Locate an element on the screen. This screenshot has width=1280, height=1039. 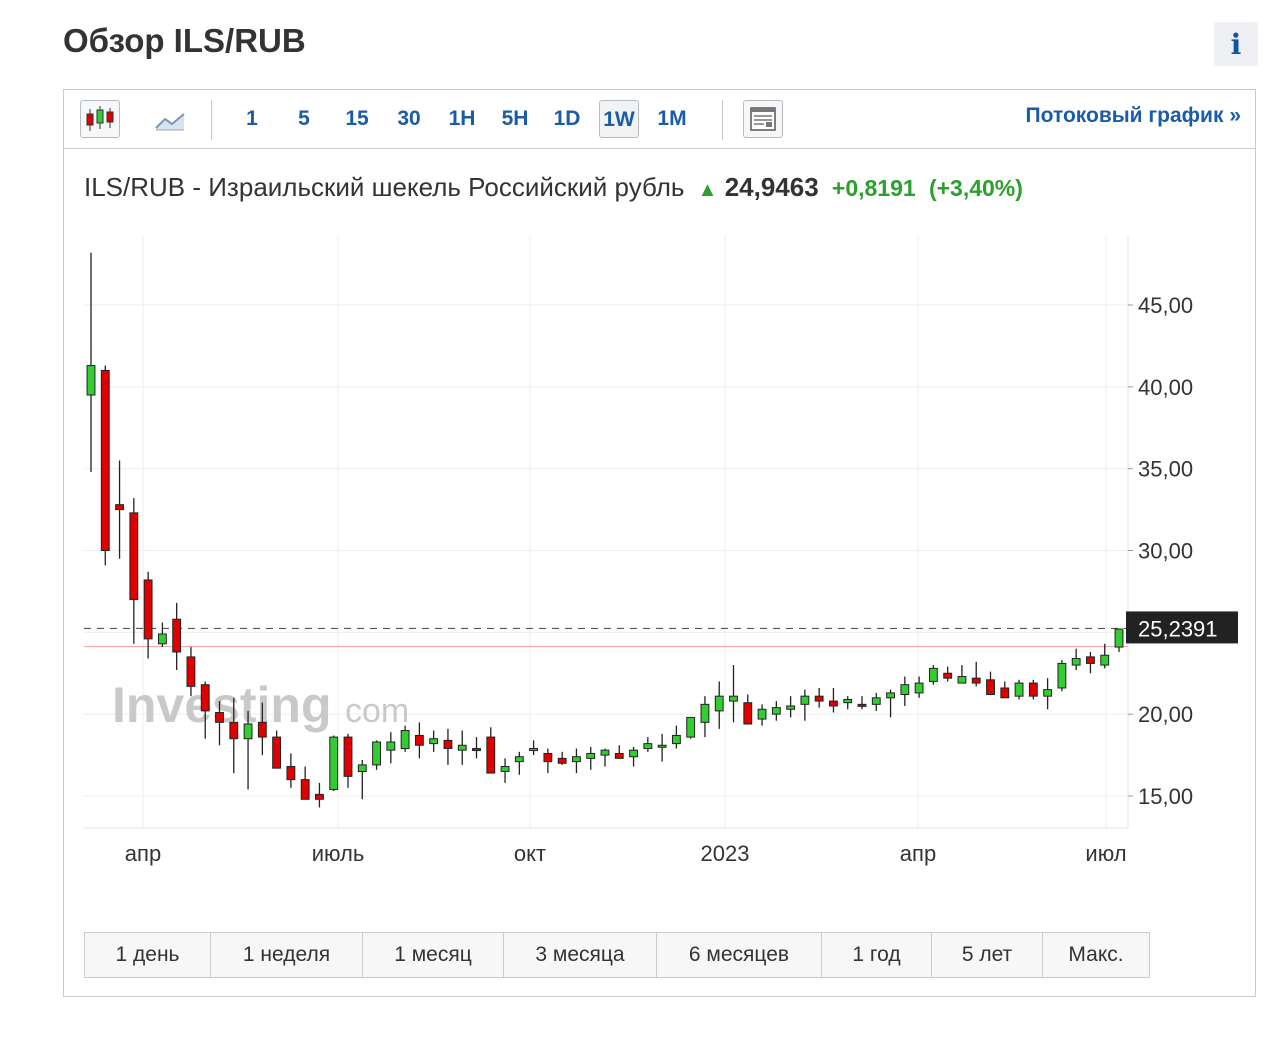
x-tick-label: окт is located at coordinates (530, 853).